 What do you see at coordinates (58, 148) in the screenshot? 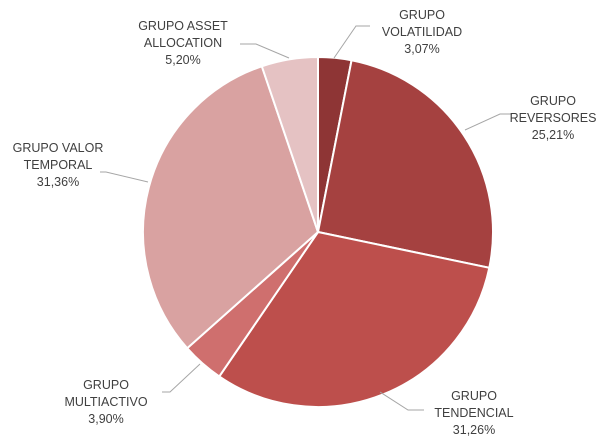
I see `slice-name-line: GRUPO VALOR` at bounding box center [58, 148].